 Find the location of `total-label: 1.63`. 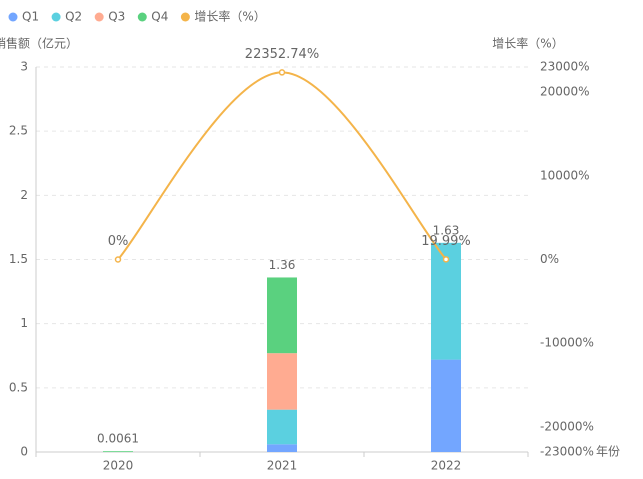

total-label: 1.63 is located at coordinates (446, 230).